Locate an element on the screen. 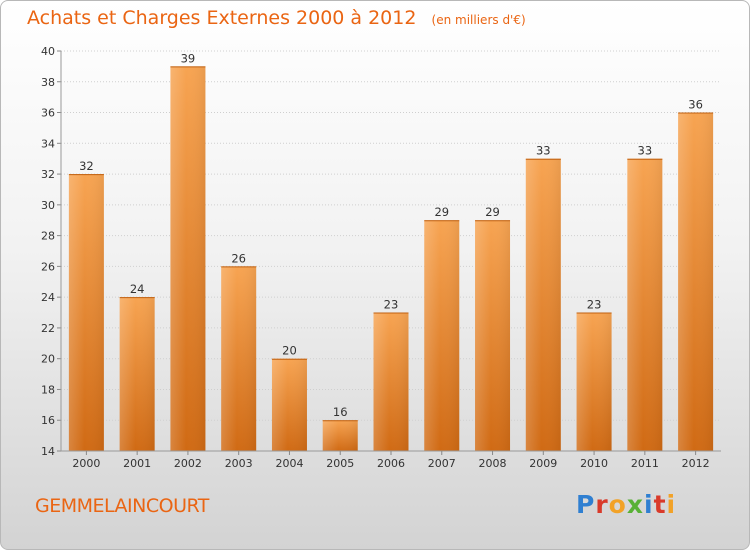  data-label-2008: 29 is located at coordinates (492, 212).